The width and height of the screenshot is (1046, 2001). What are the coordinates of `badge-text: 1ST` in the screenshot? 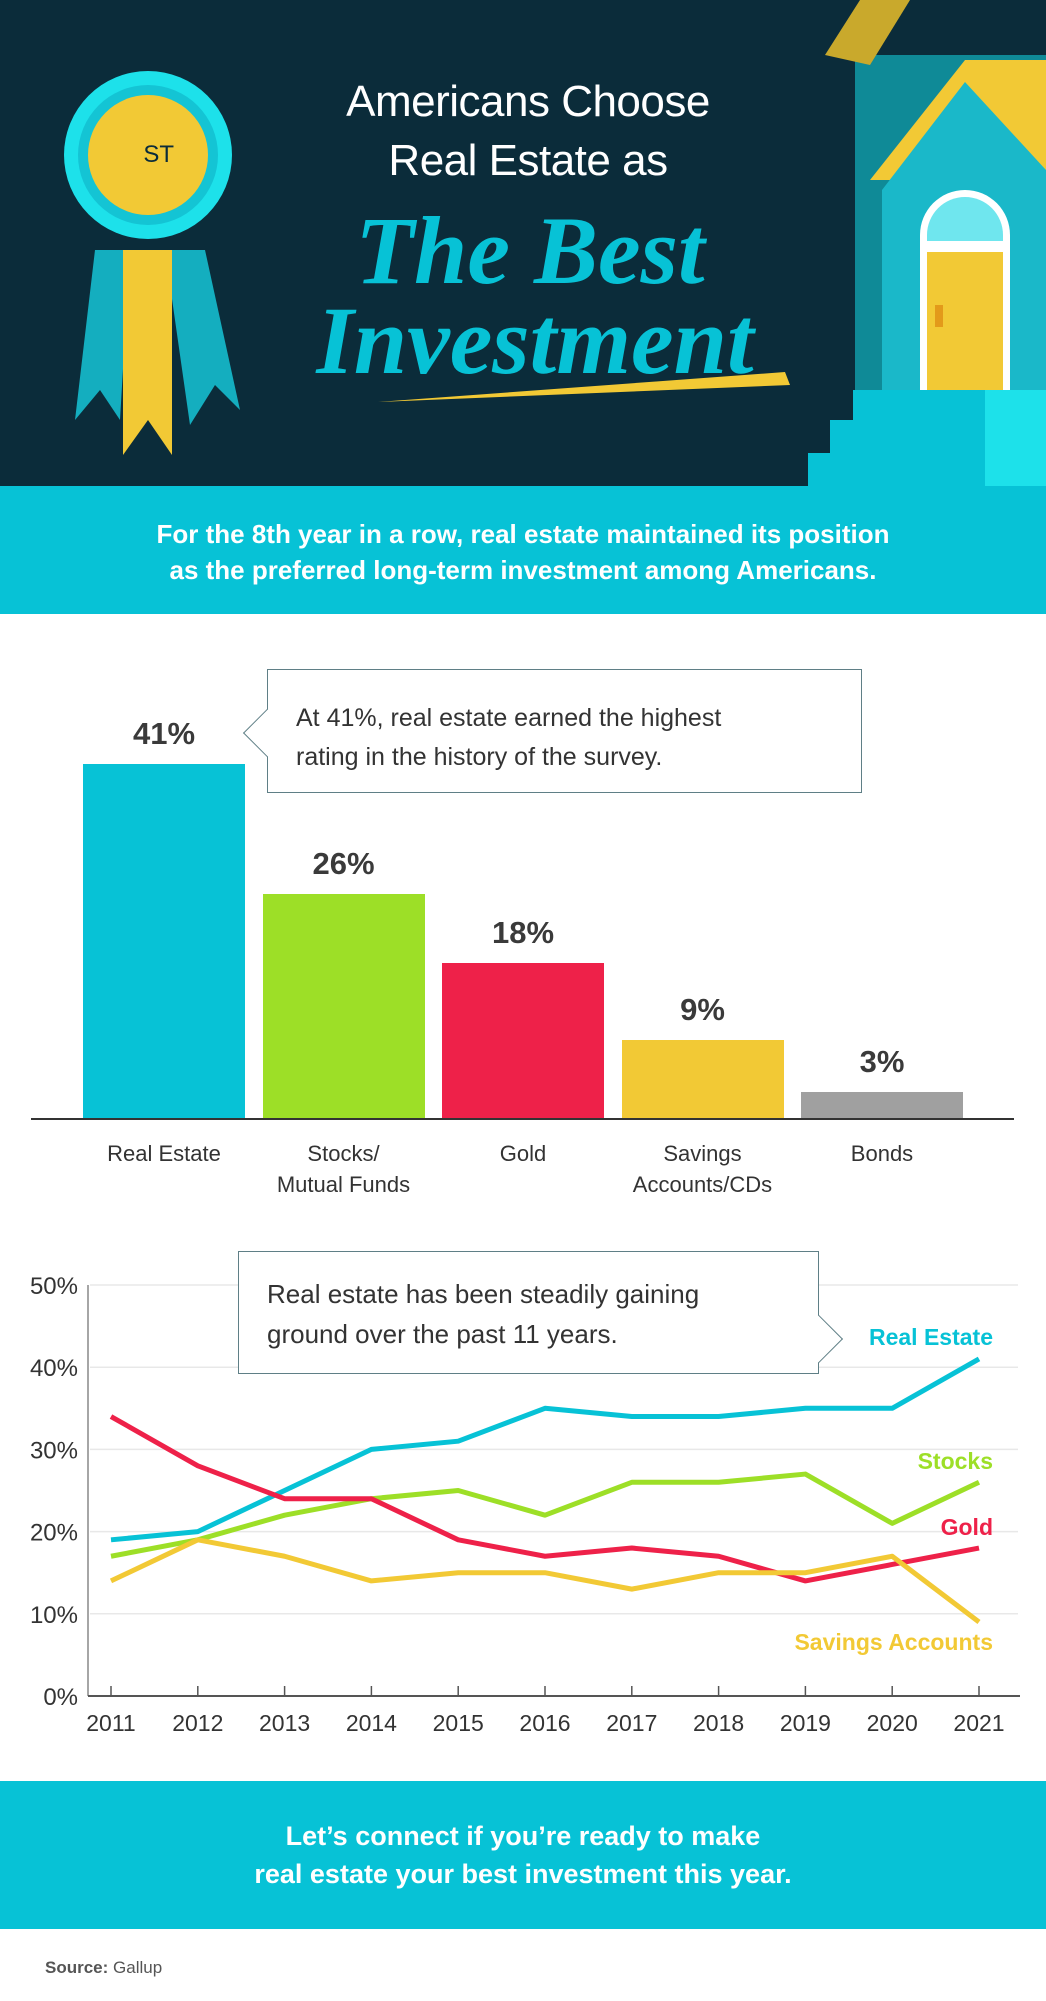 It's located at (142, 141).